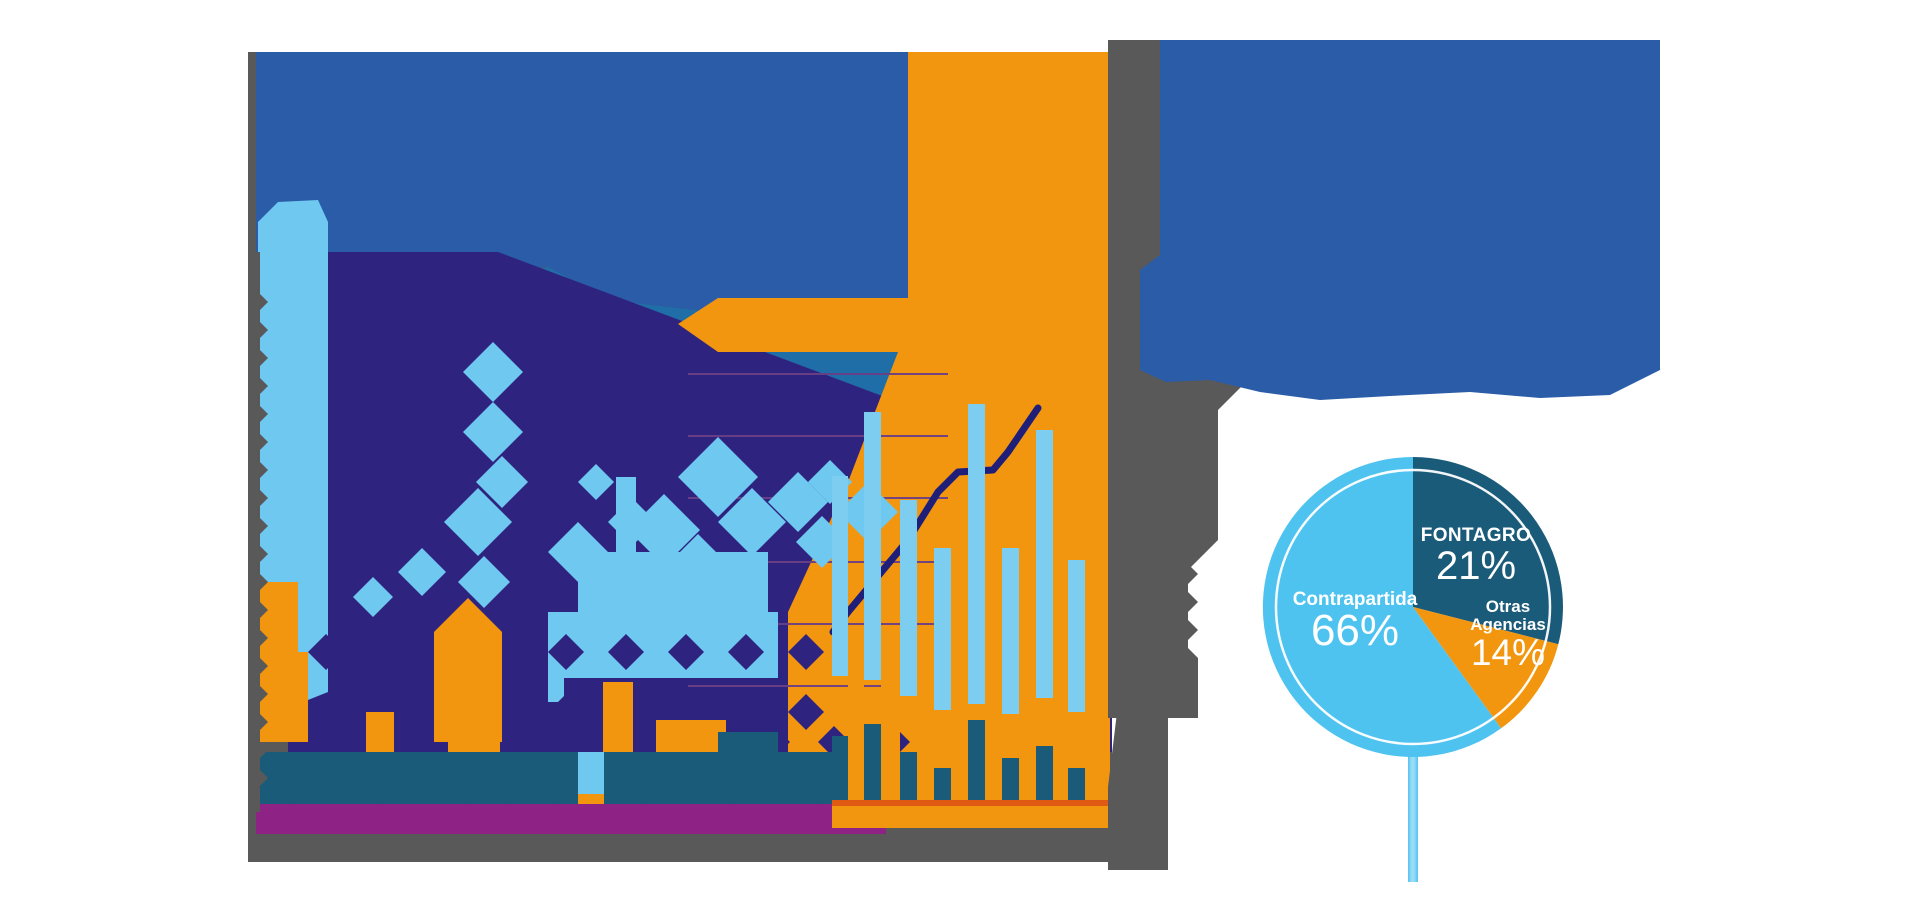 Image resolution: width=1920 pixels, height=915 pixels. I want to click on cumulative-line, so click(935, 520).